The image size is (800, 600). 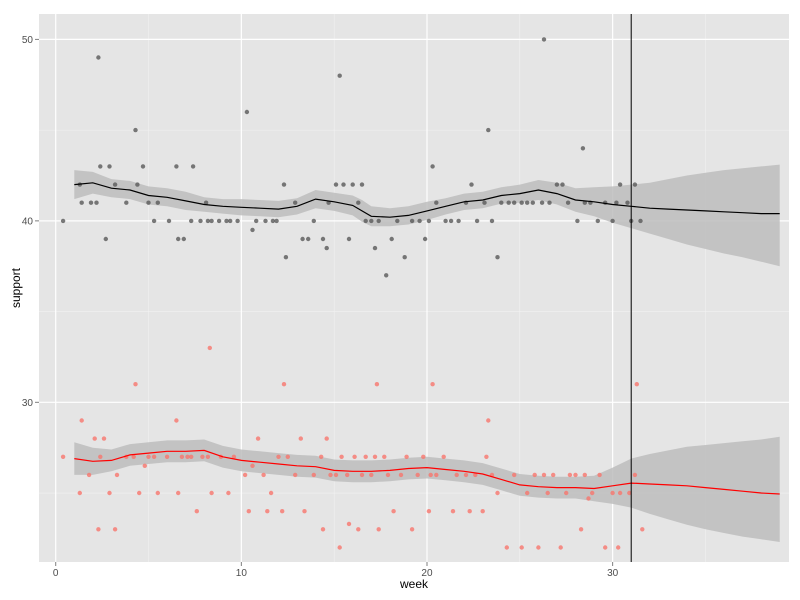 What do you see at coordinates (336, 570) in the screenshot?
I see `x-axis: 0 10 20 30` at bounding box center [336, 570].